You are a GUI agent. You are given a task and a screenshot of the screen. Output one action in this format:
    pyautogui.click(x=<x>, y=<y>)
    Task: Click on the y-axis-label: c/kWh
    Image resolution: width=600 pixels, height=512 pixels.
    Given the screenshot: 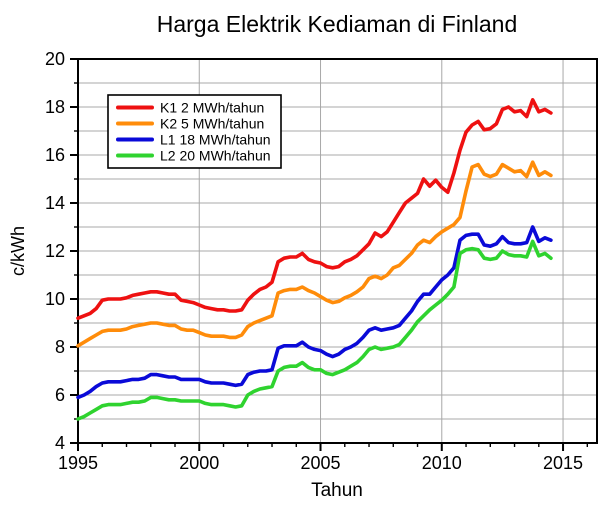 What is the action you would take?
    pyautogui.click(x=18, y=251)
    